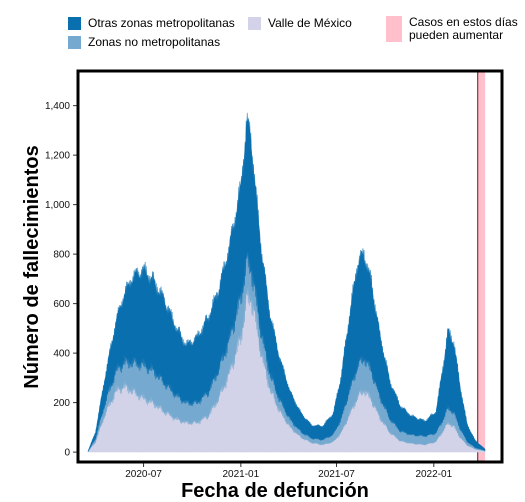 The image size is (525, 502). Describe the element at coordinates (433, 474) in the screenshot. I see `x-tick-label-2022-01: 2022-01` at that location.